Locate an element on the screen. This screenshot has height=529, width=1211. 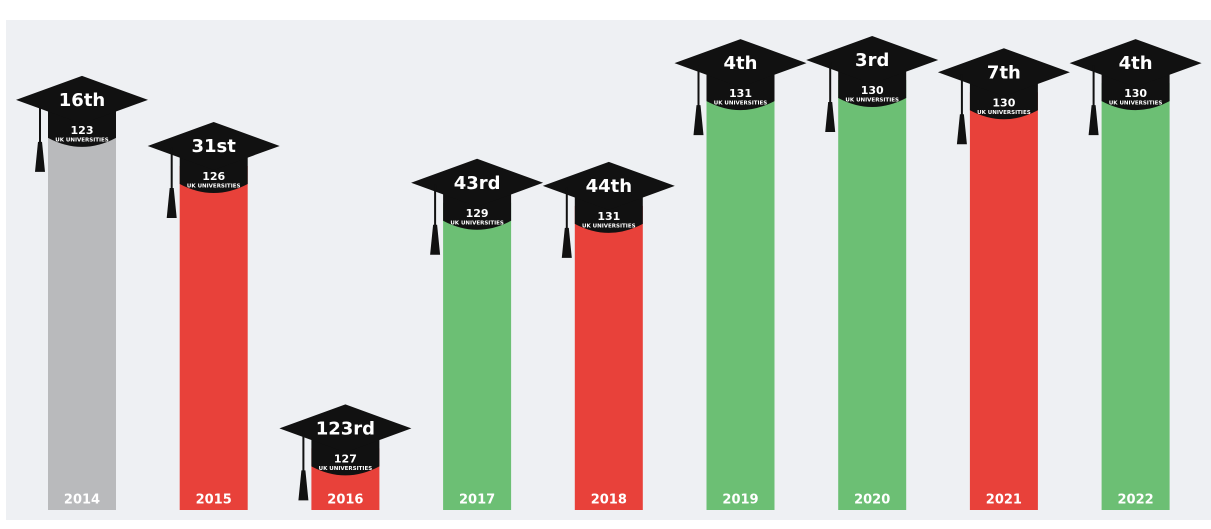
year-label: 2019 is located at coordinates (740, 500).